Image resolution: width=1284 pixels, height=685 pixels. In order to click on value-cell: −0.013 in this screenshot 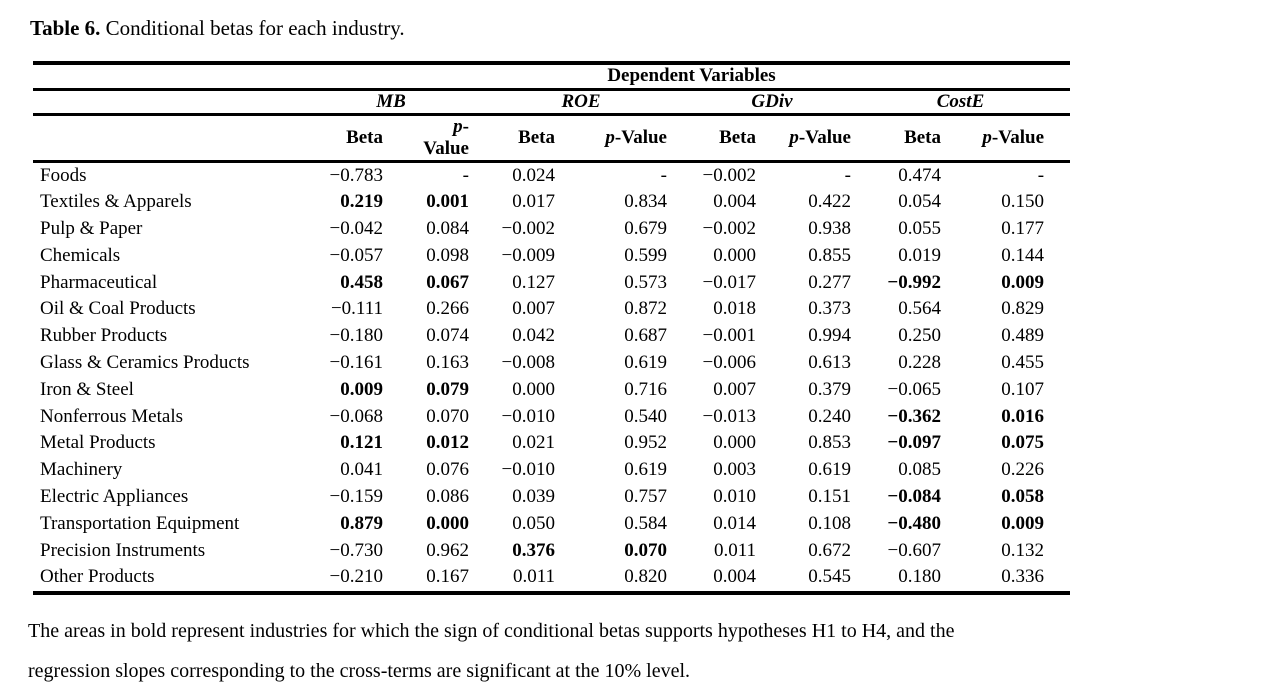, I will do `click(729, 416)`.